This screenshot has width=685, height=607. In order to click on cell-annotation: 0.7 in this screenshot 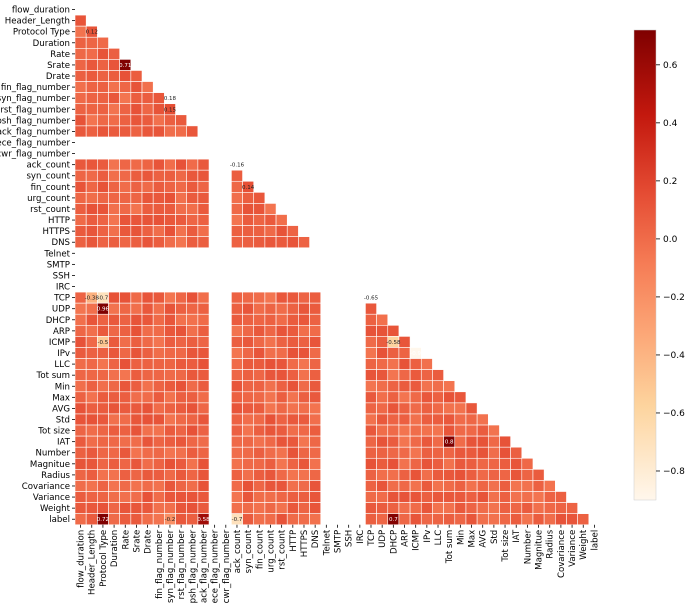, I will do `click(393, 520)`.